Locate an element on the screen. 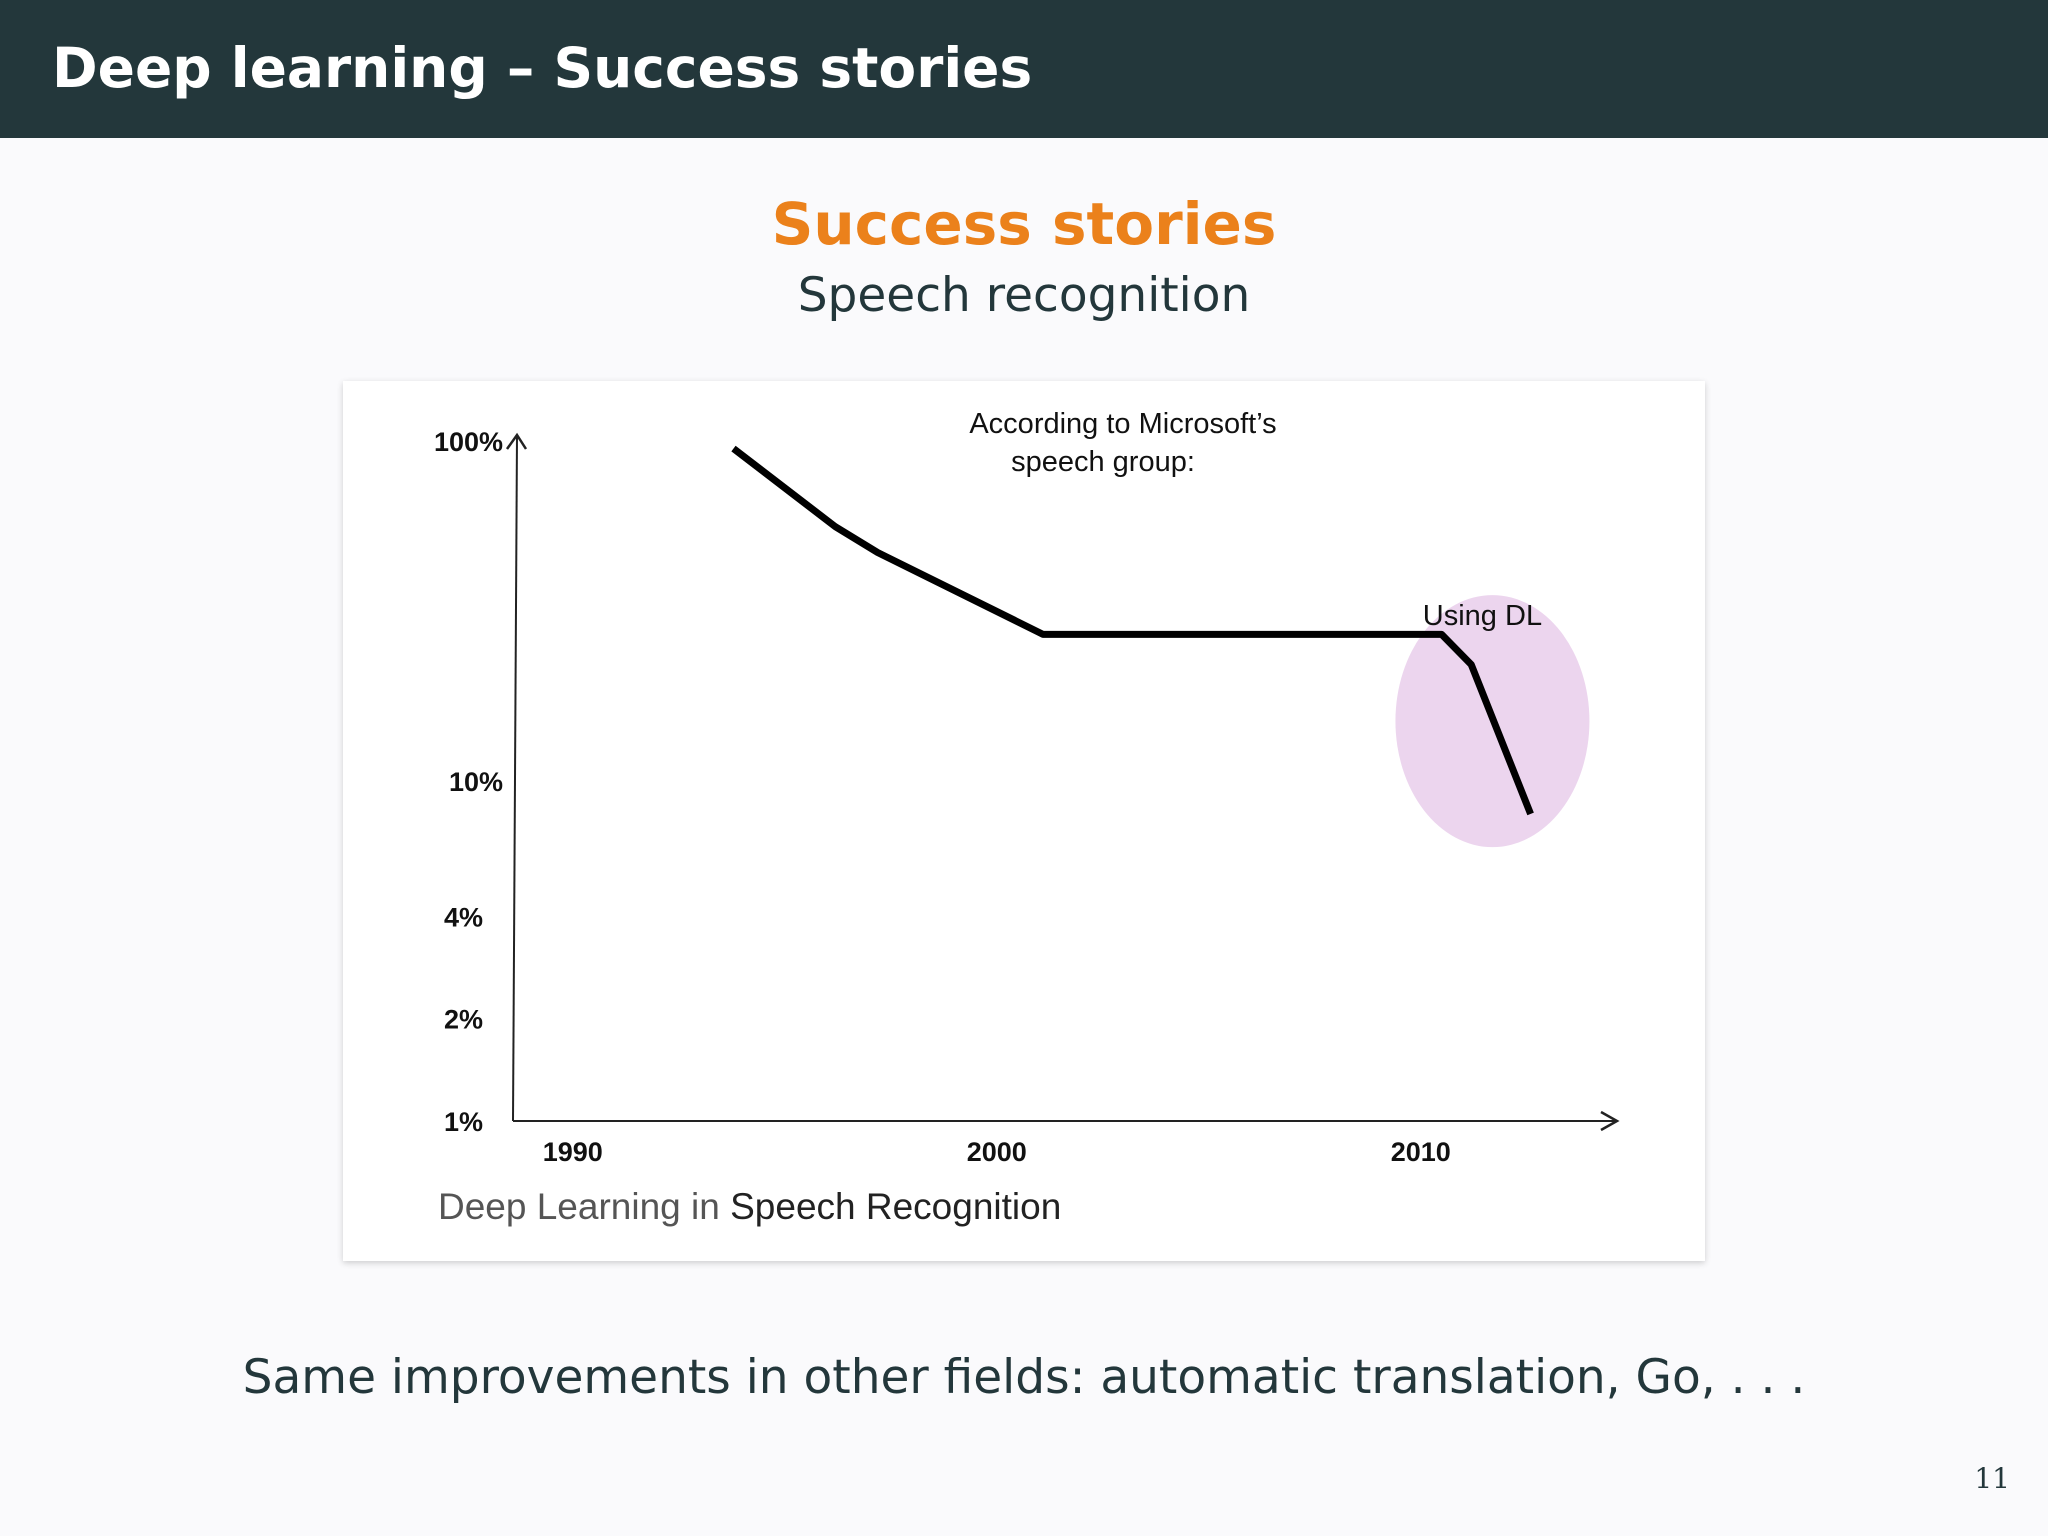 The height and width of the screenshot is (1536, 2048). section-title: Success stories is located at coordinates (1024, 224).